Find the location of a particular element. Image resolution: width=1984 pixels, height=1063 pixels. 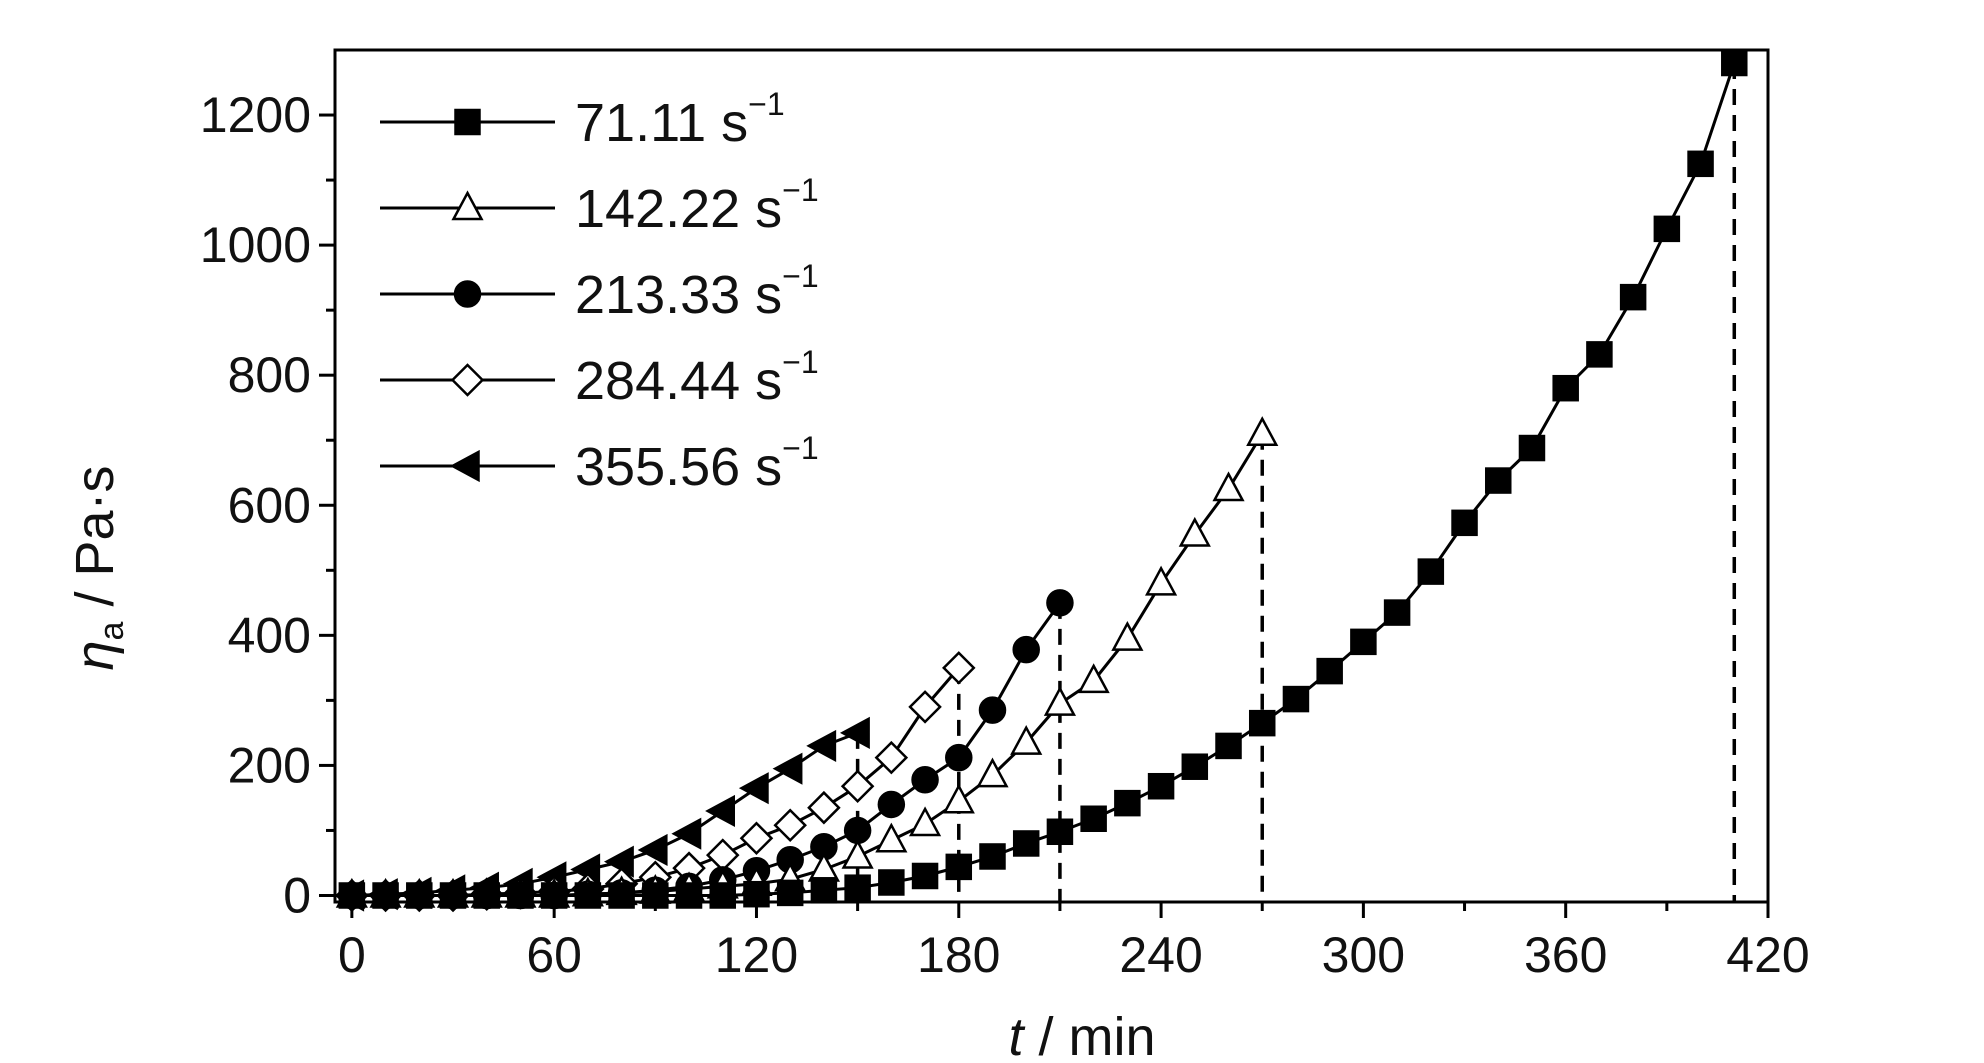

legend-entry: 284.44 s−1 is located at coordinates (599, 377).